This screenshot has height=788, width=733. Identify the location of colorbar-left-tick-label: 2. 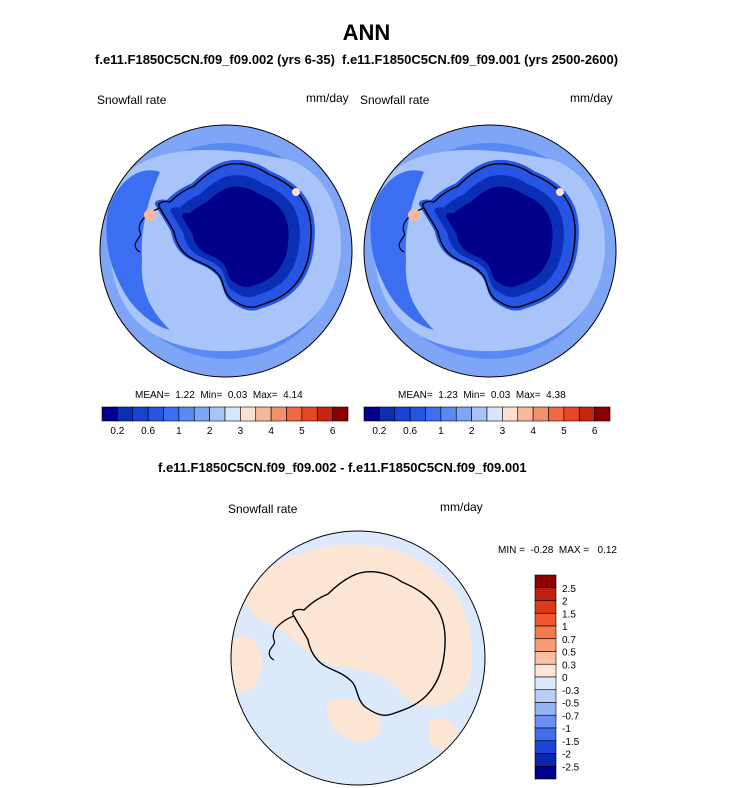
(210, 431).